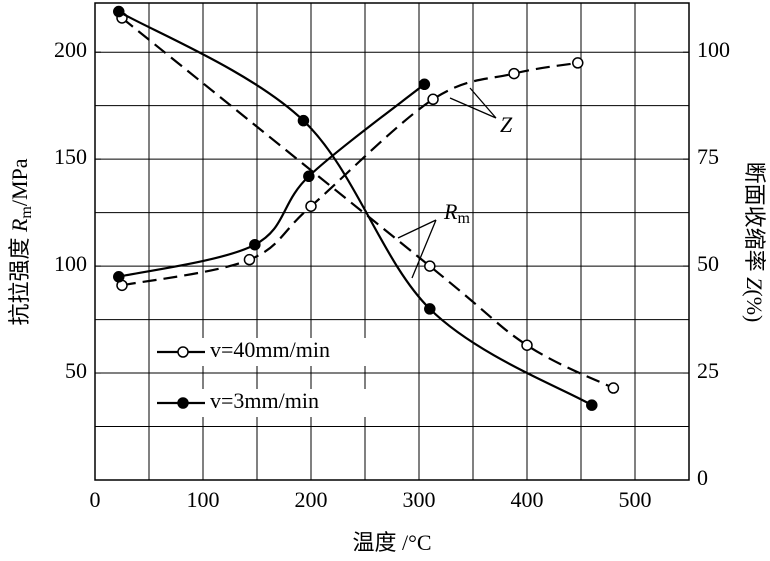 This screenshot has height=561, width=770. I want to click on y-tick-label: 50, so click(76, 370).